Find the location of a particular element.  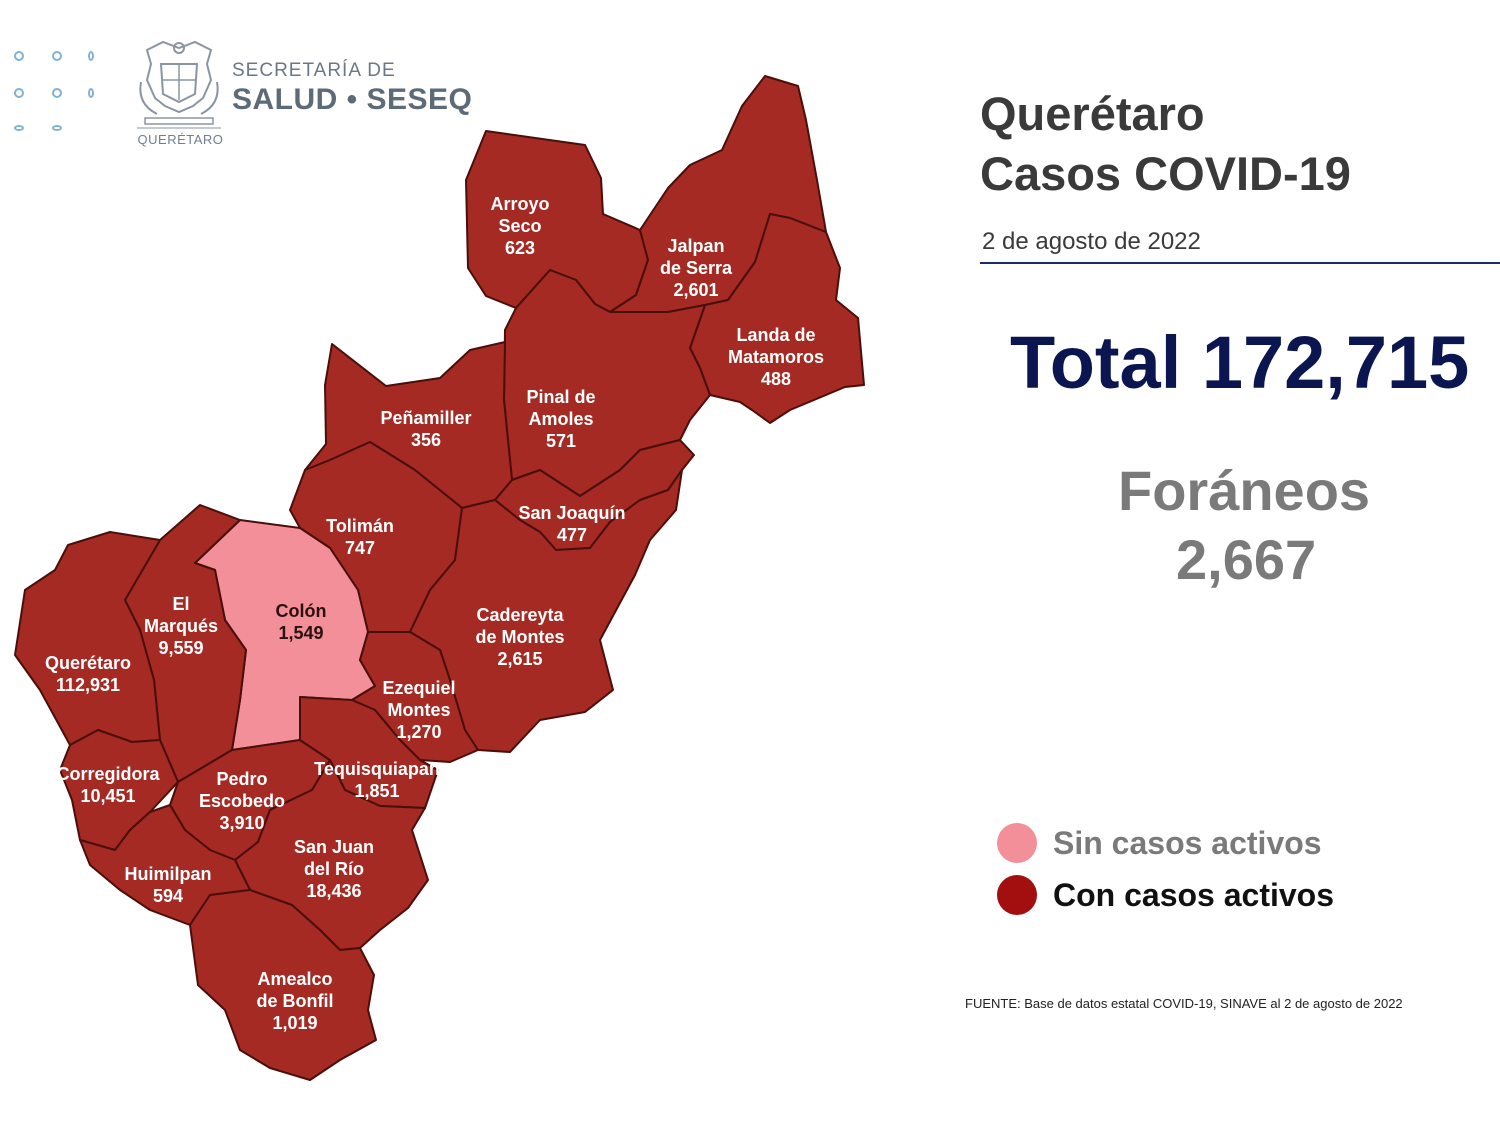

municipality-el-marques-cases: 9,559 is located at coordinates (180, 648).